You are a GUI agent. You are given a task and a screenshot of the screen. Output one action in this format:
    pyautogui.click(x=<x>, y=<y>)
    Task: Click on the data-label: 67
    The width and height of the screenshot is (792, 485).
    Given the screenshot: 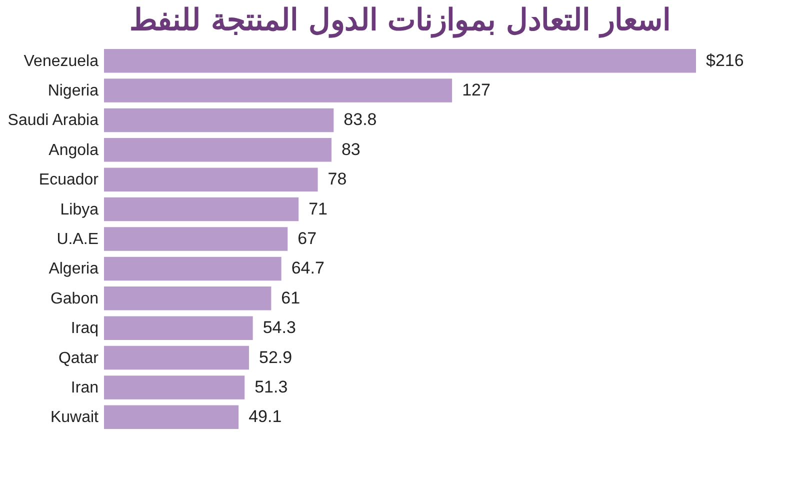 What is the action you would take?
    pyautogui.click(x=307, y=238)
    